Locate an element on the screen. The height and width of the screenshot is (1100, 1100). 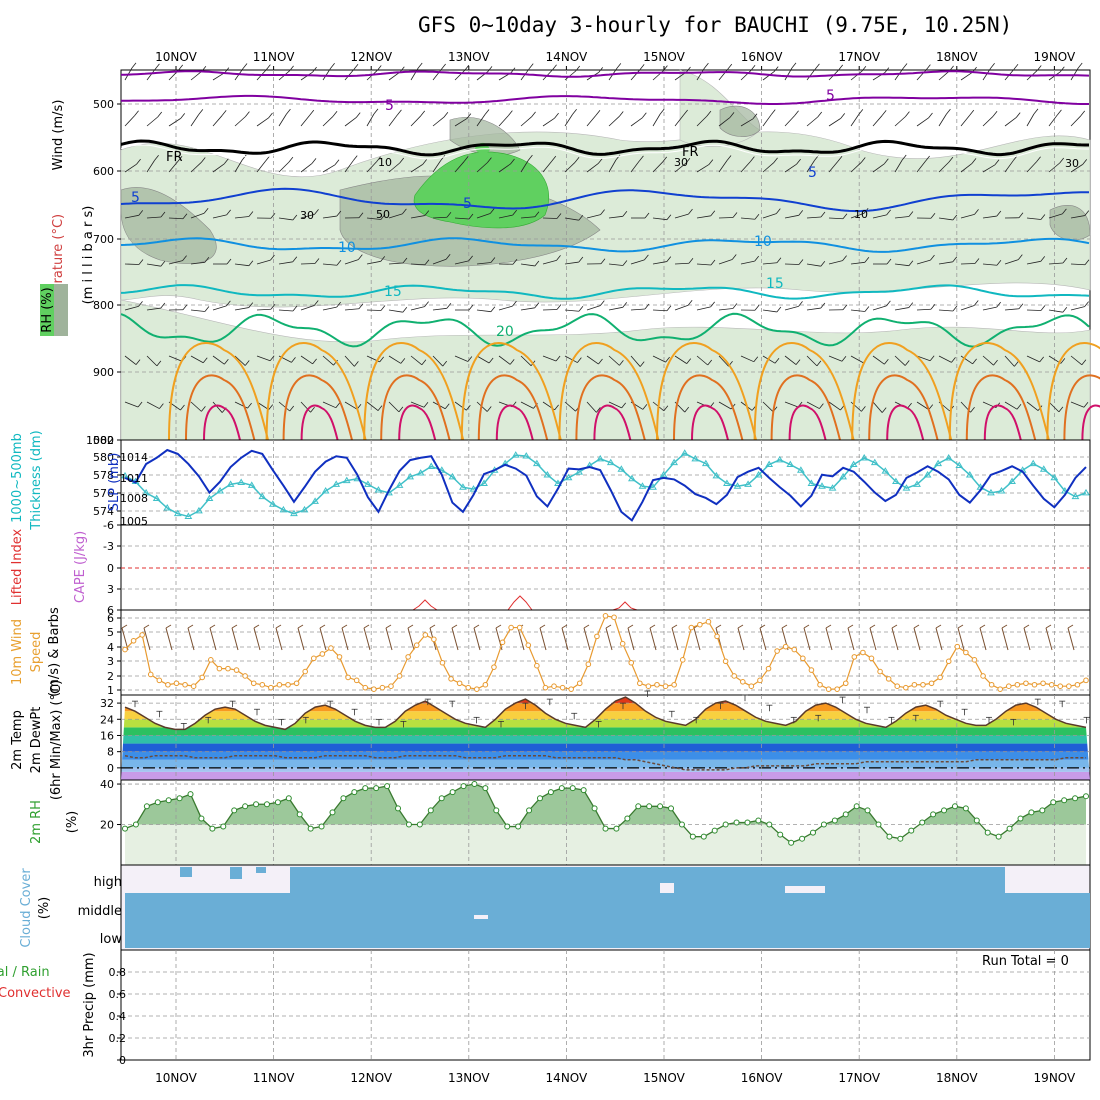
tick-label: 3 is located at coordinates (110, 589).